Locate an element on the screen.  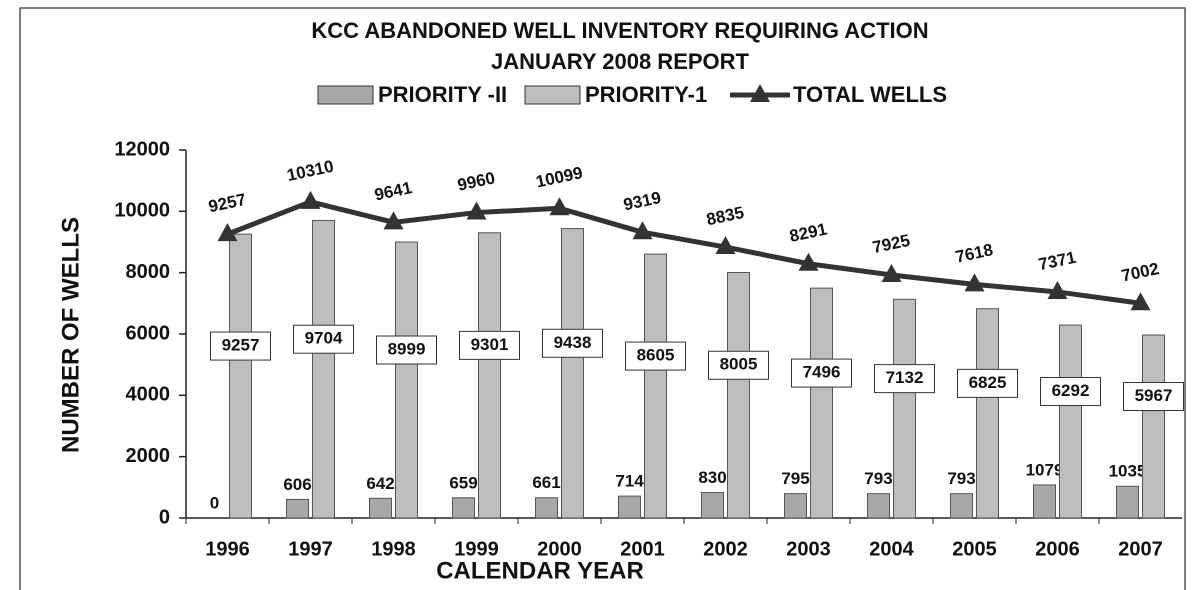
y-tick-label: 12000 is located at coordinates (142, 149).